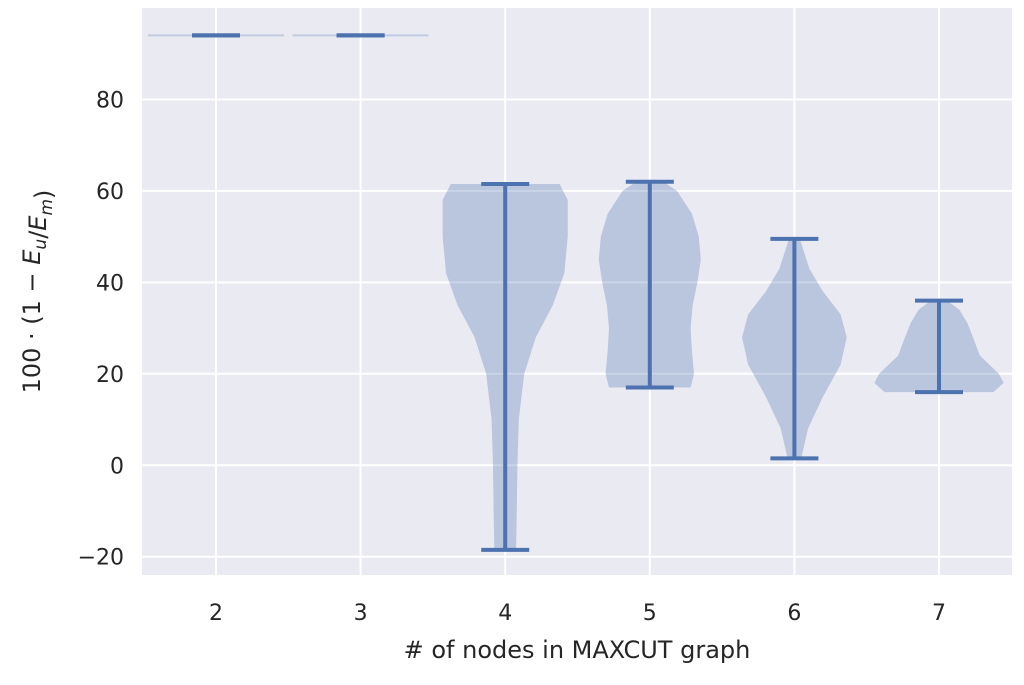 The width and height of the screenshot is (1024, 685). Describe the element at coordinates (32, 329) in the screenshot. I see `y-axis-label-part: 100 · (1 −` at that location.